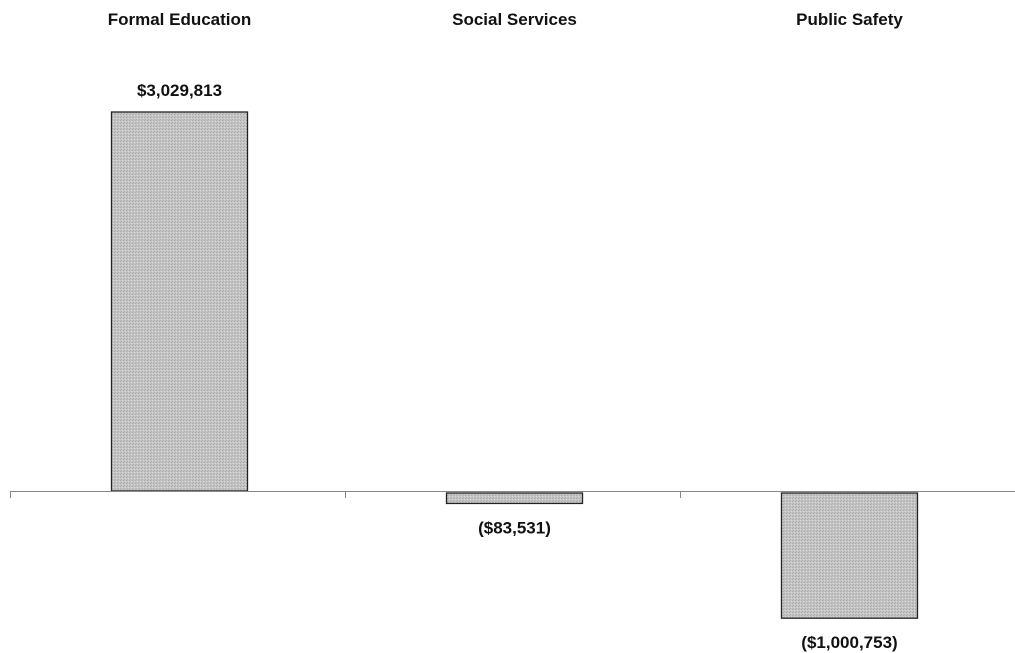 The image size is (1015, 653). Describe the element at coordinates (180, 19) in the screenshot. I see `category-label: Formal Education` at that location.